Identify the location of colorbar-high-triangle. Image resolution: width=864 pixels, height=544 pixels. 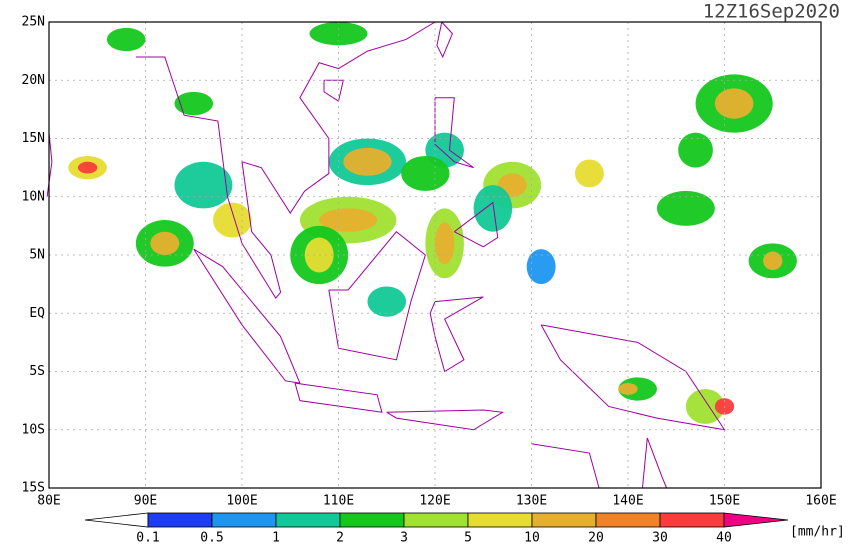
(756, 520).